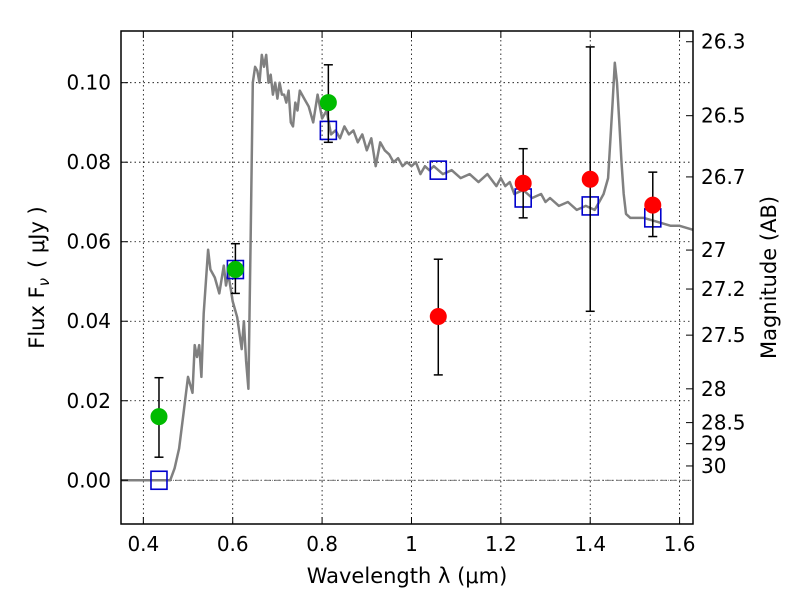  What do you see at coordinates (88, 401) in the screenshot?
I see `y-tick-label: 0.02` at bounding box center [88, 401].